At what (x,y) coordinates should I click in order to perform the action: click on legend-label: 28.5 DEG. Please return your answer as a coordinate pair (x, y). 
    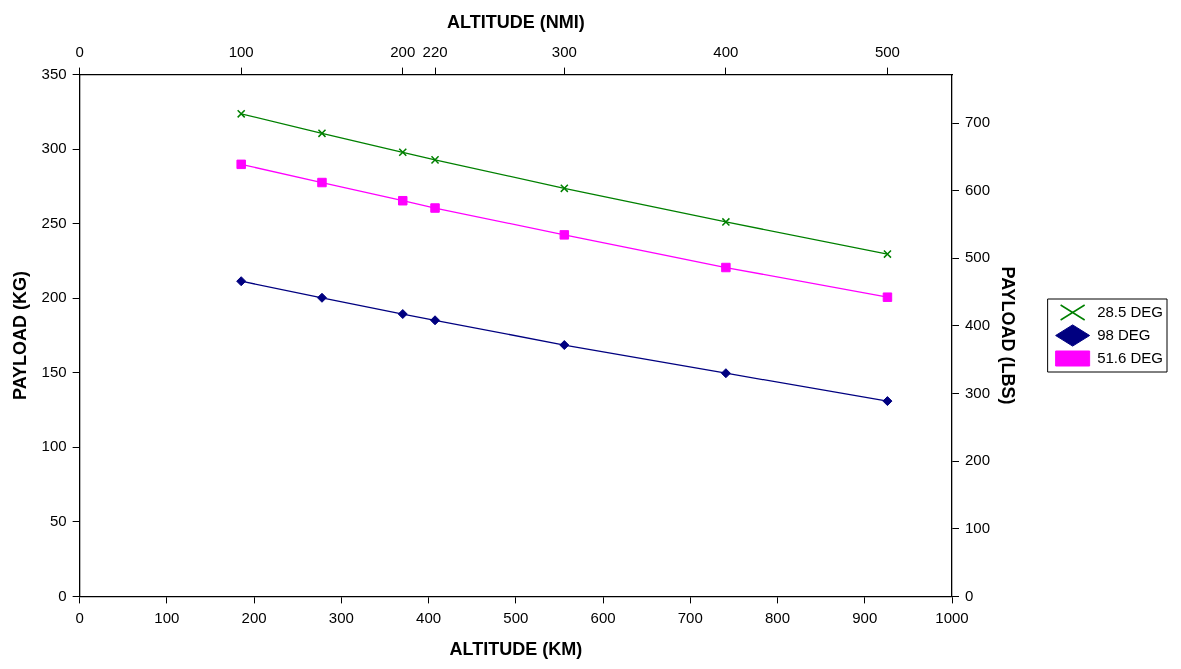
    Looking at the image, I should click on (1130, 311).